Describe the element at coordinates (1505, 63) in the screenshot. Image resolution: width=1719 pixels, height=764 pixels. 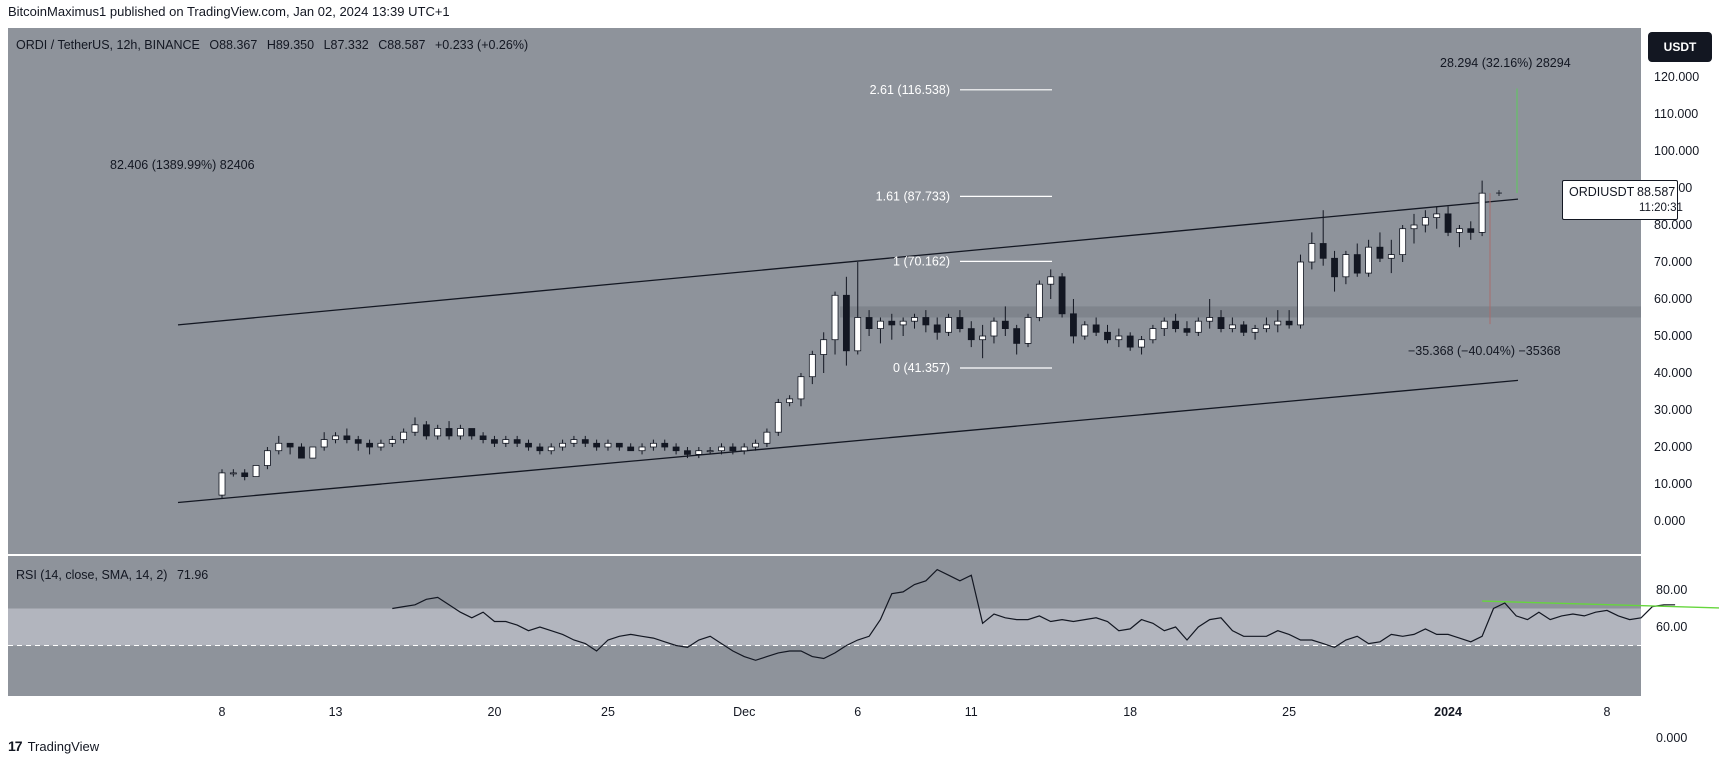
I see `measure-label-top: 28.294 (32.16%) 28294` at that location.